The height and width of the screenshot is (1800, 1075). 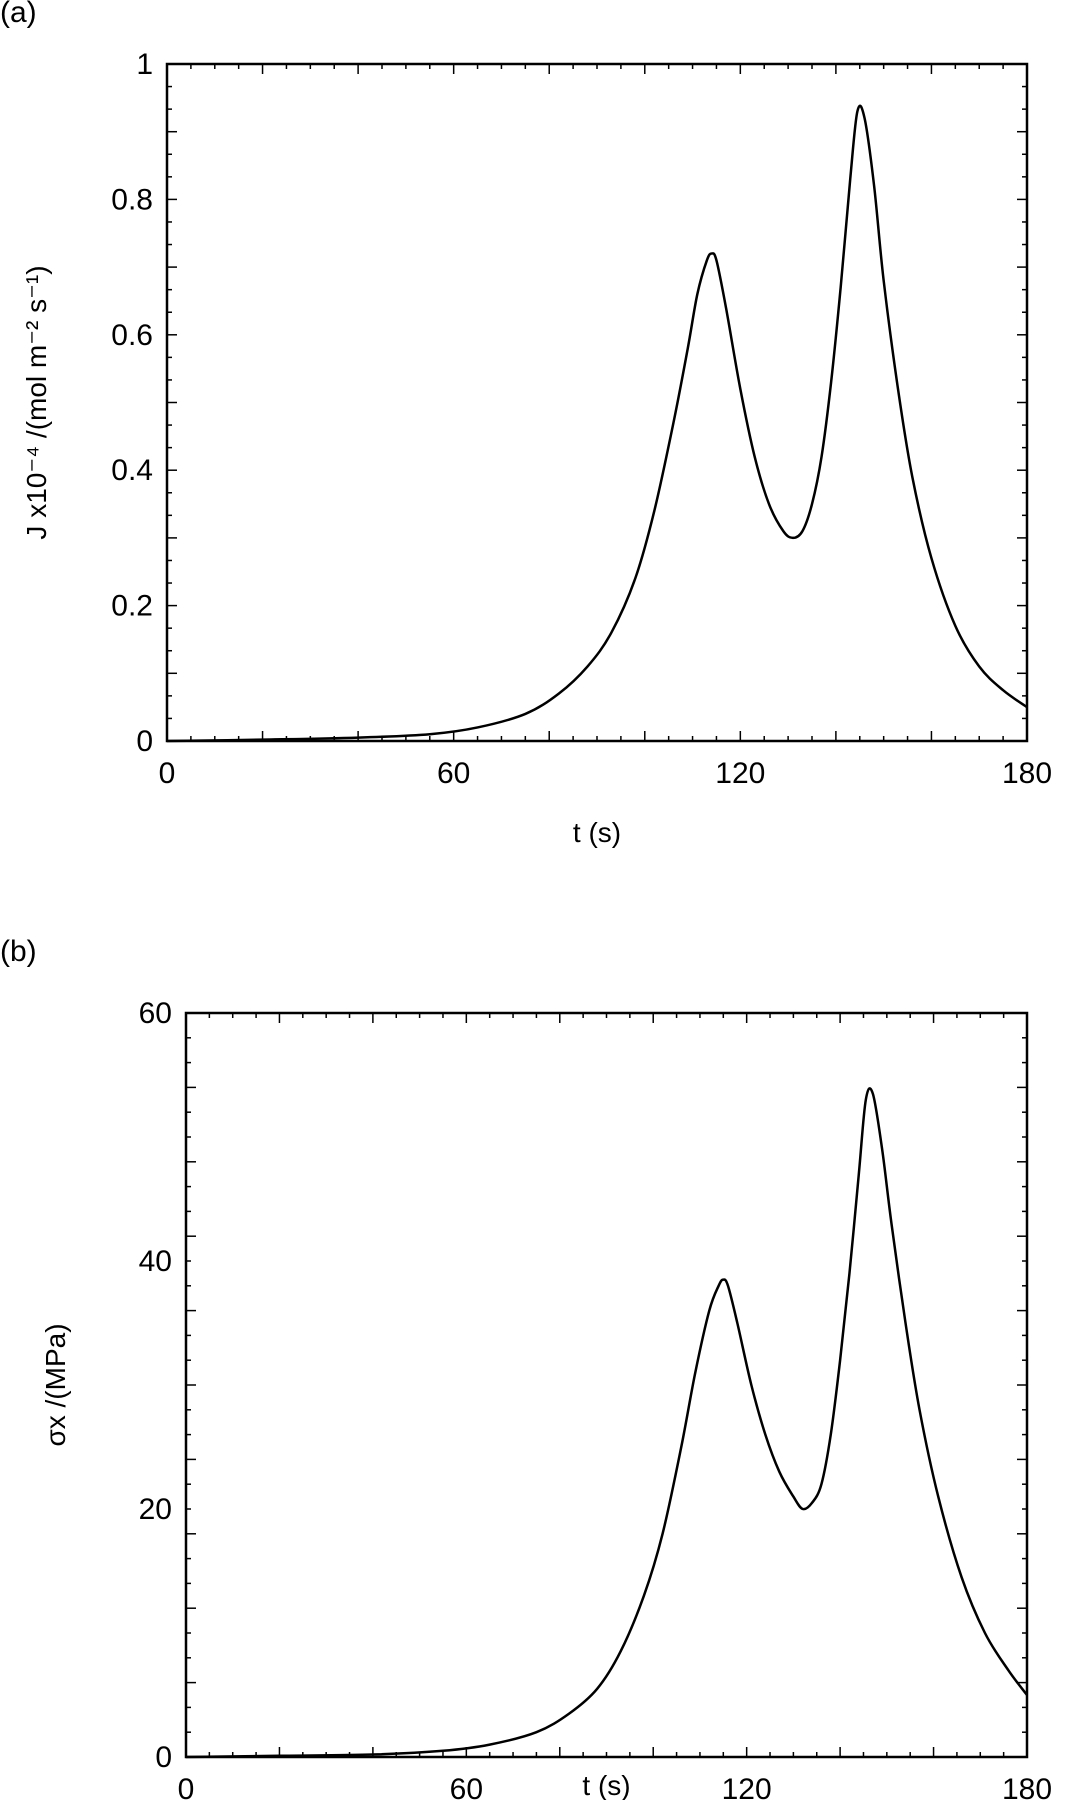 What do you see at coordinates (155, 1261) in the screenshot?
I see `y-tick-label: 40` at bounding box center [155, 1261].